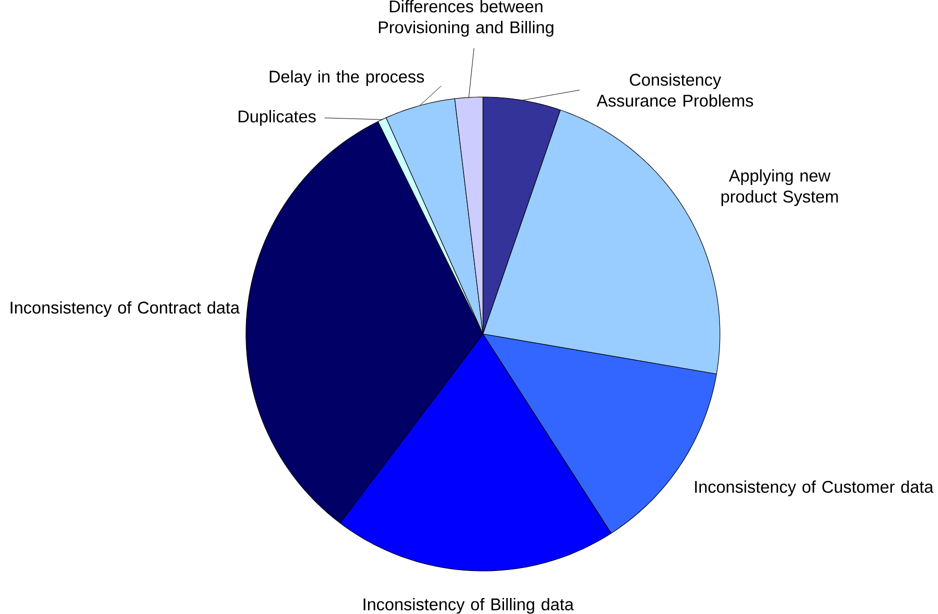 The height and width of the screenshot is (614, 938). Describe the element at coordinates (780, 187) in the screenshot. I see `slice-label: Applying new product System` at that location.